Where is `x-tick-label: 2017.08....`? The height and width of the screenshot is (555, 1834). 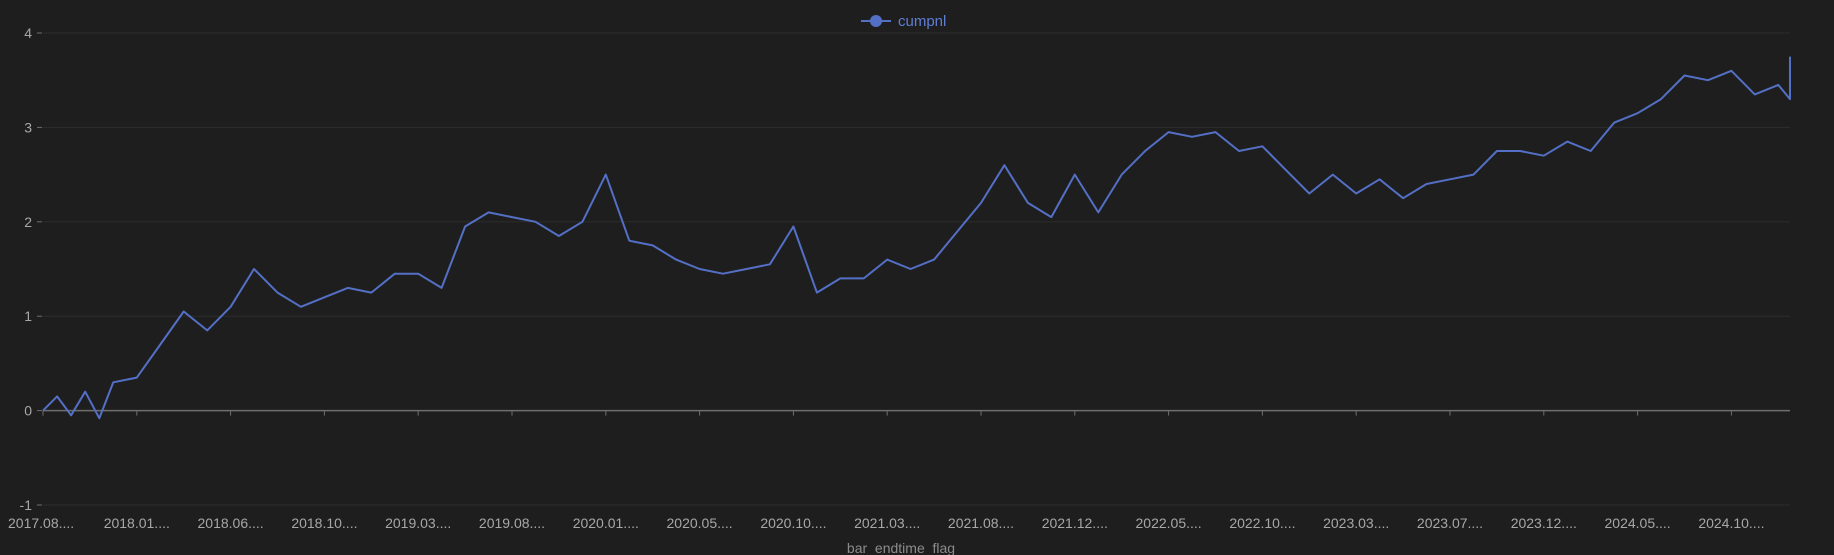
x-tick-label: 2017.08.... is located at coordinates (41, 523).